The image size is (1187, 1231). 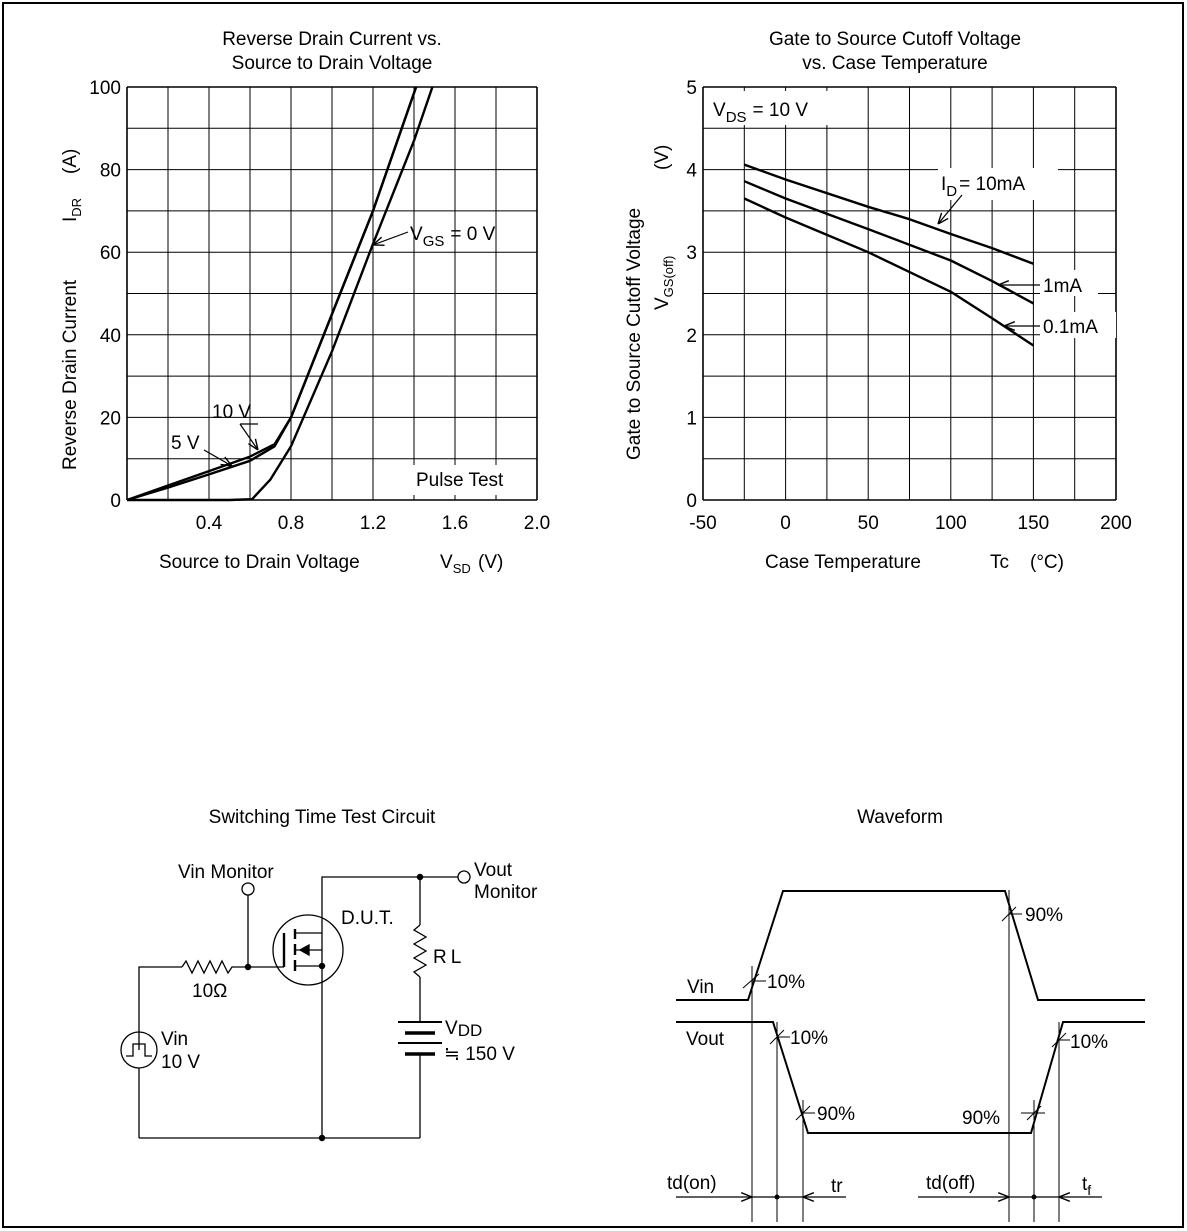 I want to click on svg-text: (°C), so click(x=1047, y=562).